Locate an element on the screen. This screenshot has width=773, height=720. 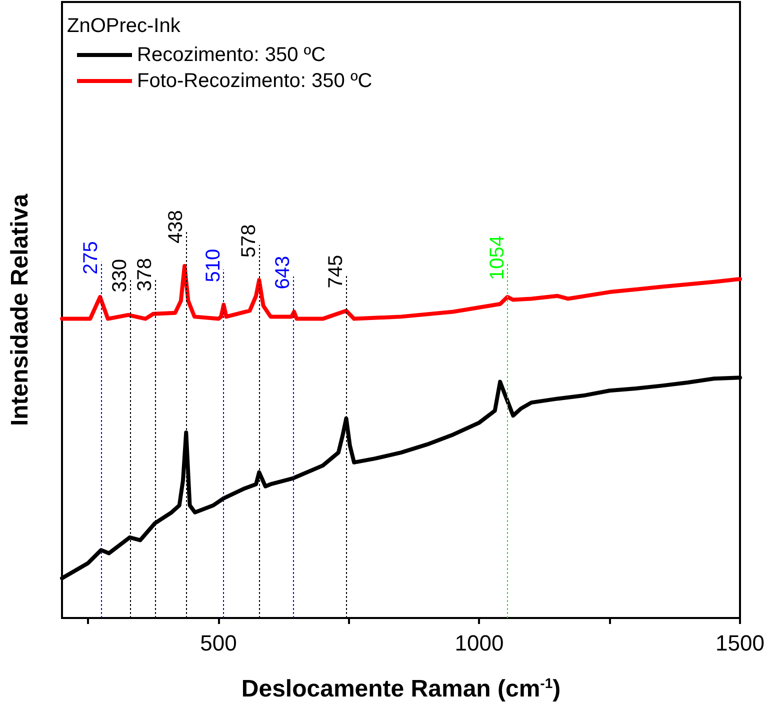
ref-line-label: 275 is located at coordinates (91, 257).